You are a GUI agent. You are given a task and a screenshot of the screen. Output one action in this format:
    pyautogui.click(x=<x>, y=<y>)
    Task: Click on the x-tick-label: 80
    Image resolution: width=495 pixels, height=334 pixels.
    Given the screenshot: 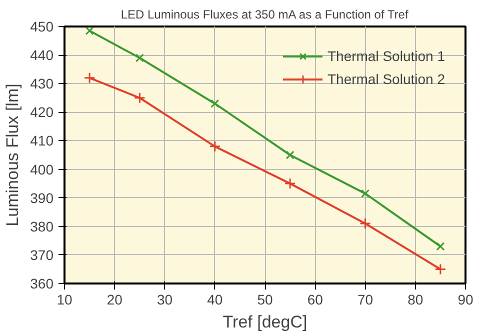 What is the action you would take?
    pyautogui.click(x=416, y=300)
    